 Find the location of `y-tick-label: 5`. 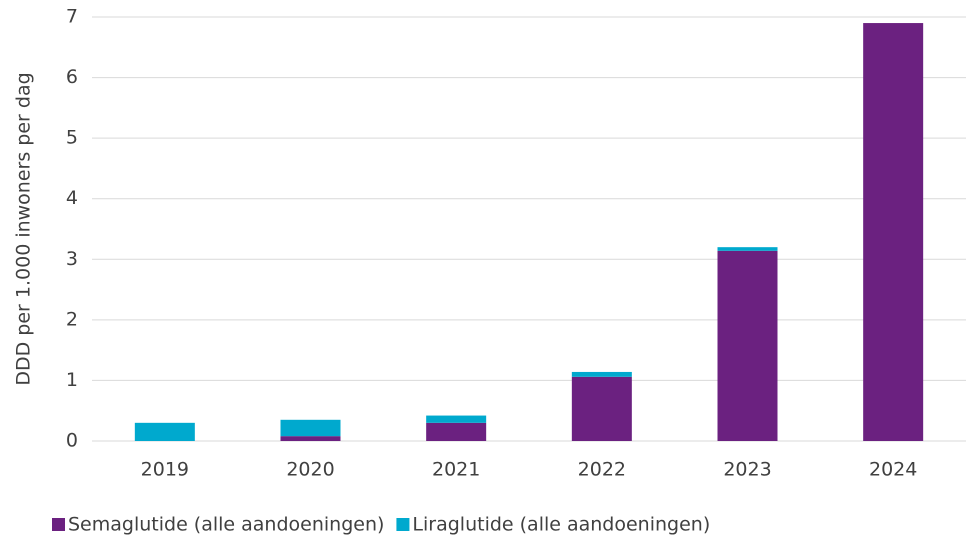

y-tick-label: 5 is located at coordinates (72, 138).